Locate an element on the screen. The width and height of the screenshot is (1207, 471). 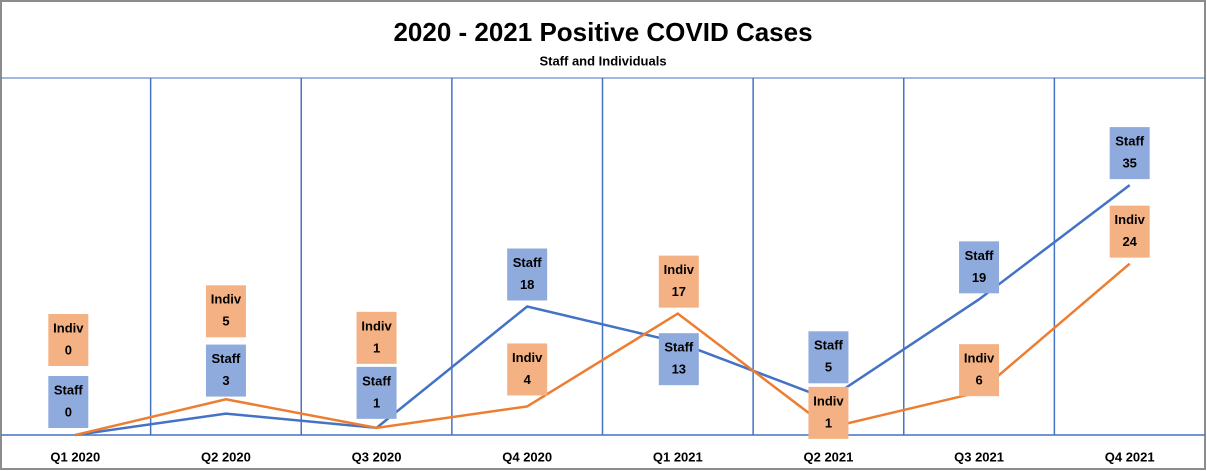
data-label-value: 3 is located at coordinates (225, 380).